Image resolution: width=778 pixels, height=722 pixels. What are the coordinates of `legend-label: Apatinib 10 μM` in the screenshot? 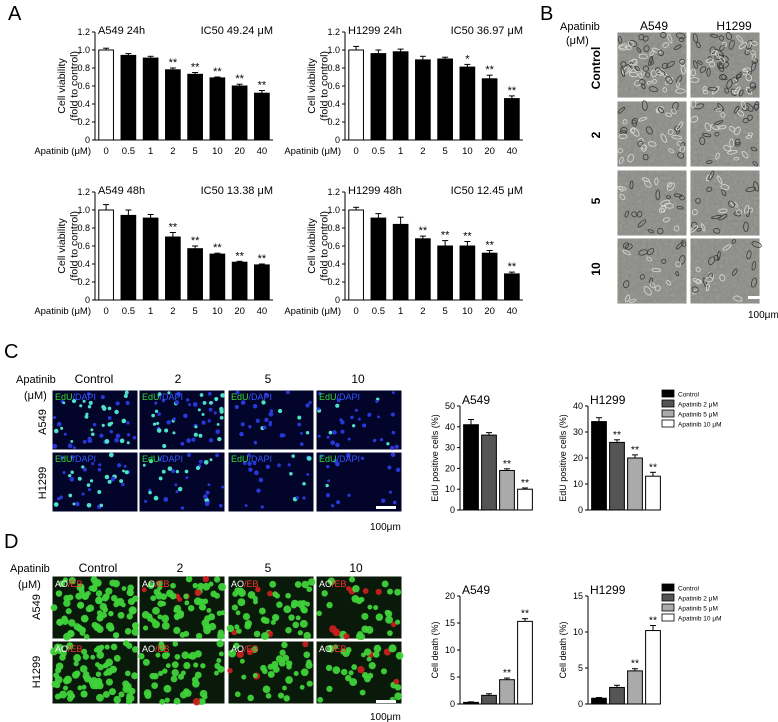 It's located at (700, 425).